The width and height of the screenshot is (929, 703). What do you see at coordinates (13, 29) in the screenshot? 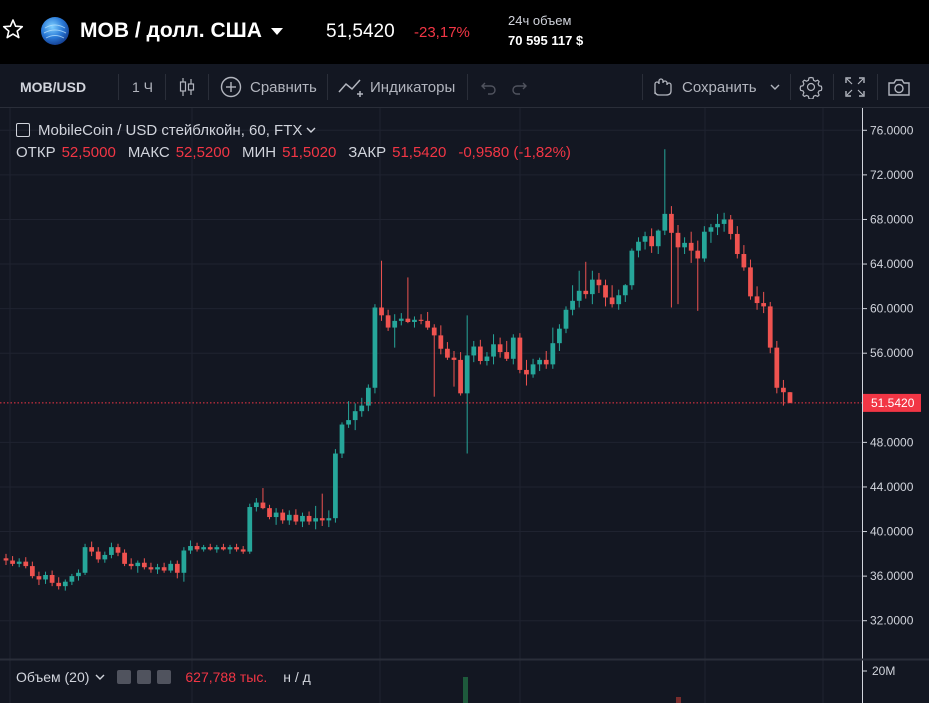
I see `star-icon` at bounding box center [13, 29].